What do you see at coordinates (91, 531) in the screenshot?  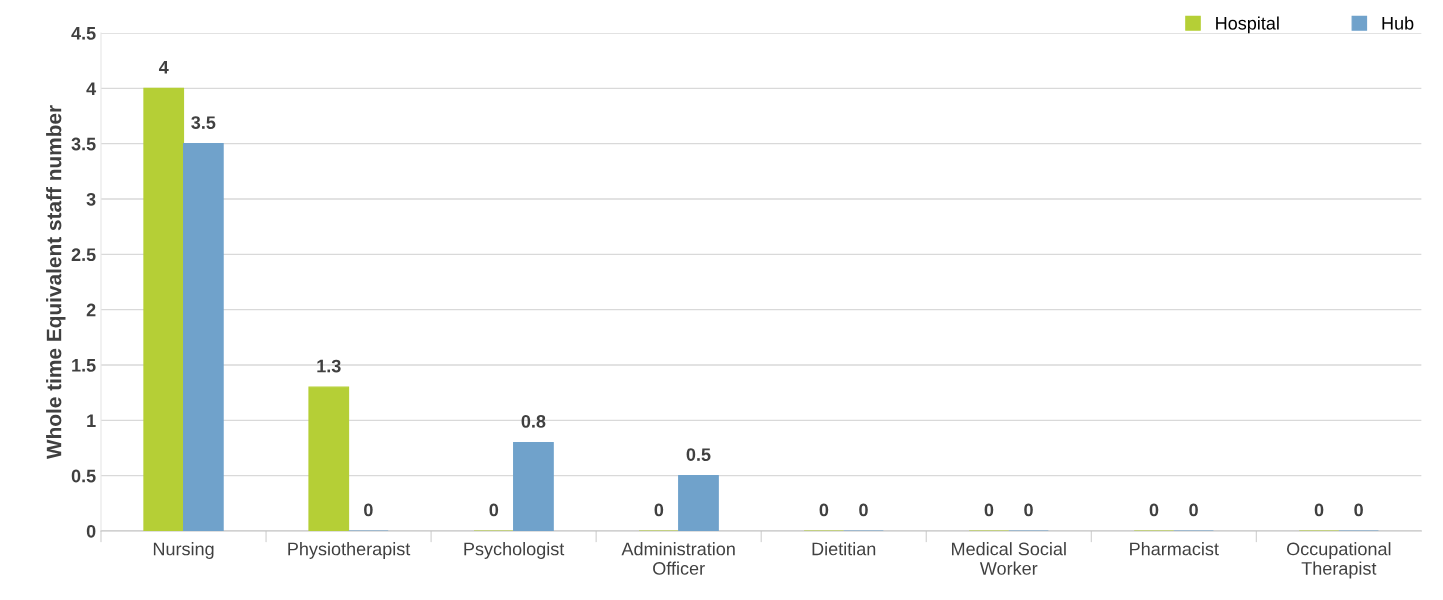 I see `y-tick-label: 0` at bounding box center [91, 531].